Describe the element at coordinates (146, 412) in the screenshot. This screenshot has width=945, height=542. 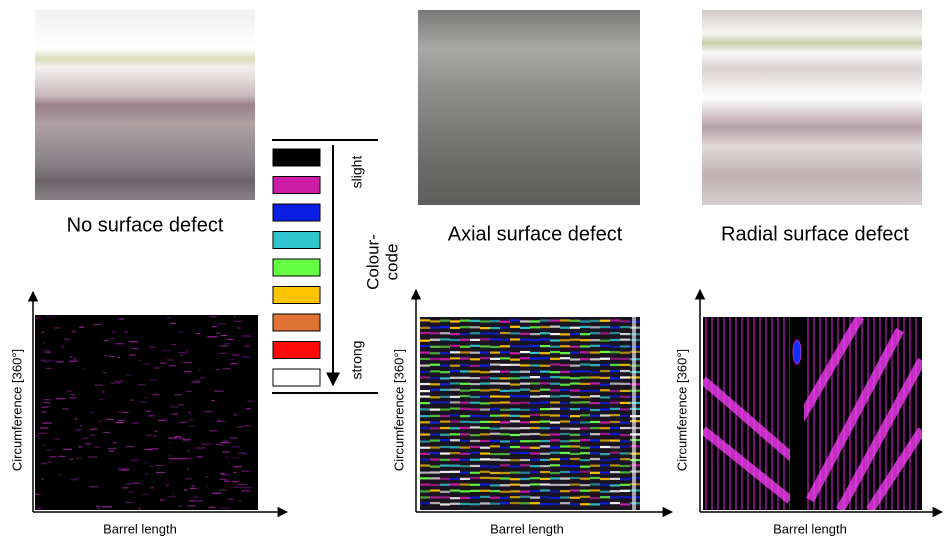
I see `heatmap` at that location.